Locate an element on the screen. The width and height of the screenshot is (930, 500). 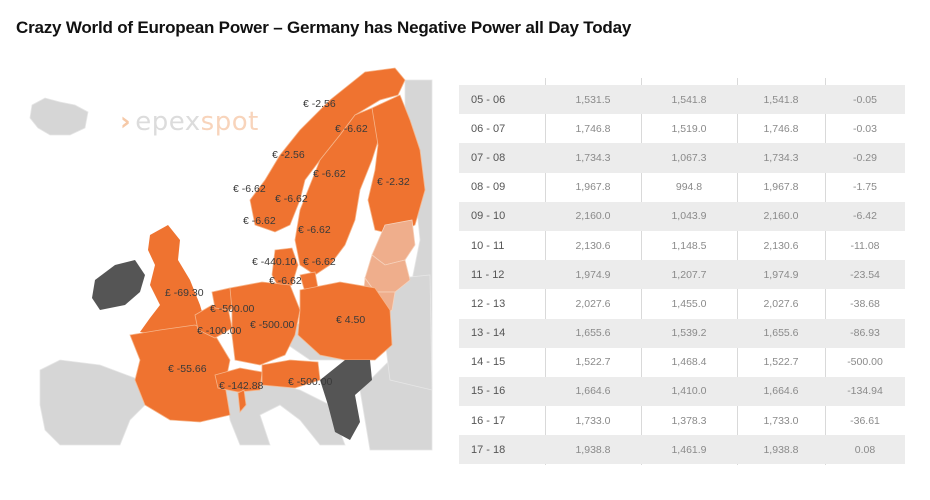
price-label: € -2.32 is located at coordinates (393, 182).